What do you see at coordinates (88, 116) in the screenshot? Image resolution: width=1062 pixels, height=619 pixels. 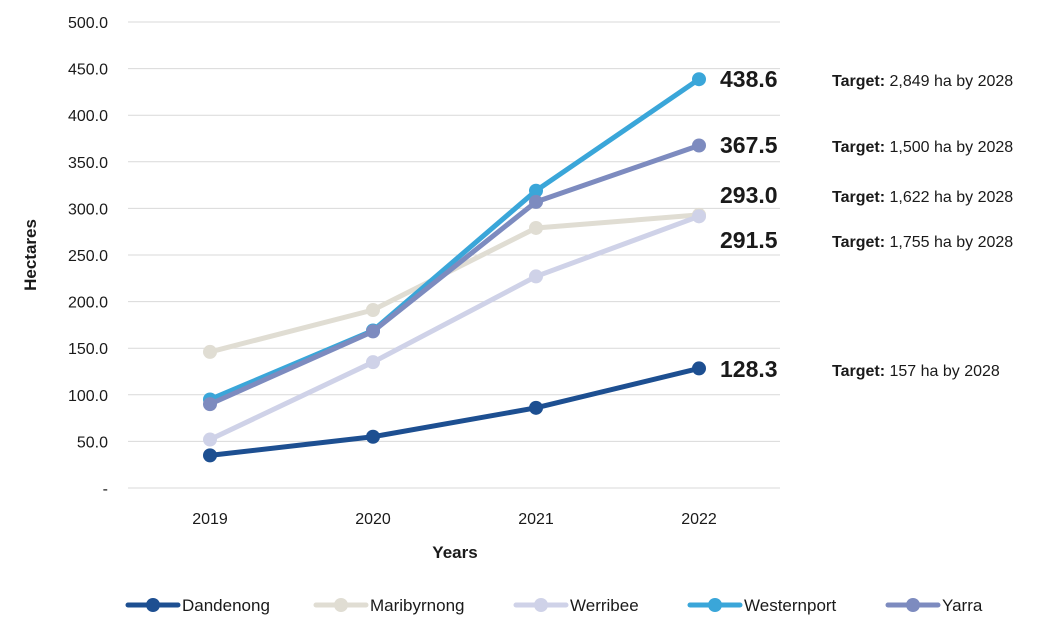 I see `y-tick-label: 400.0` at bounding box center [88, 116].